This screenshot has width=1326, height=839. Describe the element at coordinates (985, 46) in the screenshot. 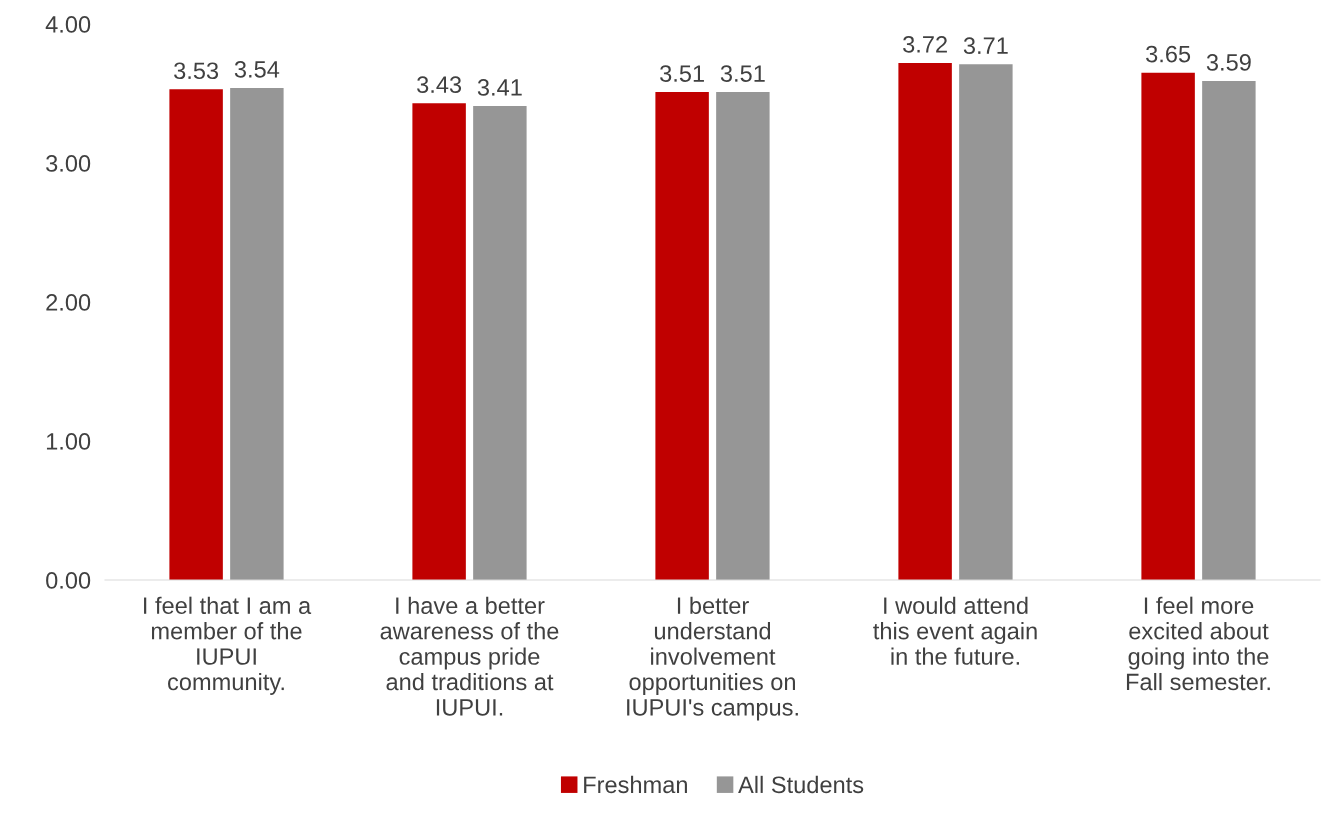

I see `data-label: 3.71` at that location.